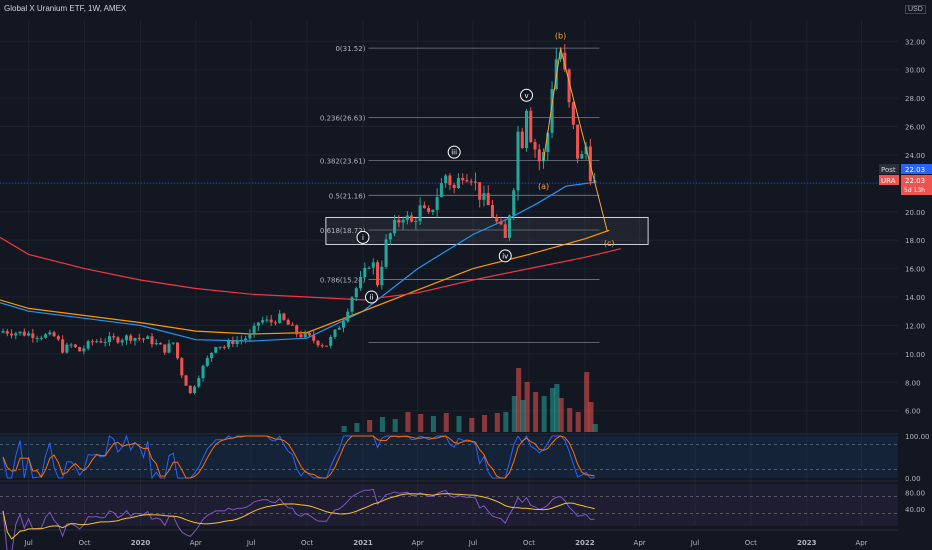 The image size is (932, 550). What do you see at coordinates (343, 231) in the screenshot?
I see `fib-label: 0.618(18.72)` at bounding box center [343, 231].